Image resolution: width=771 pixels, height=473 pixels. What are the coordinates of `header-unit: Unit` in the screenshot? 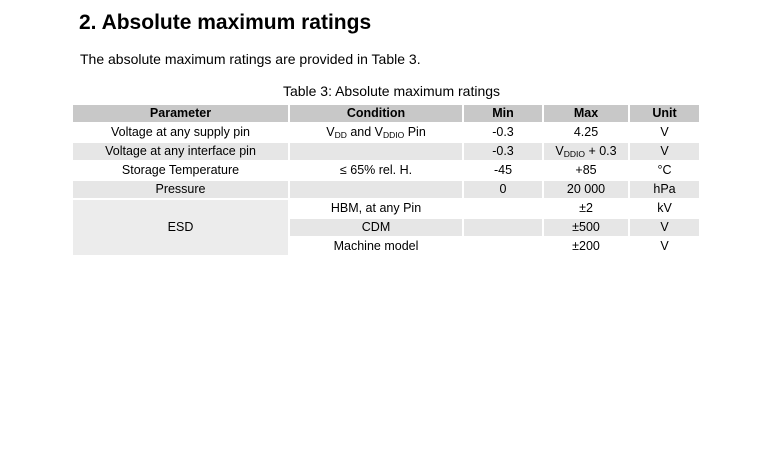 It's located at (664, 114).